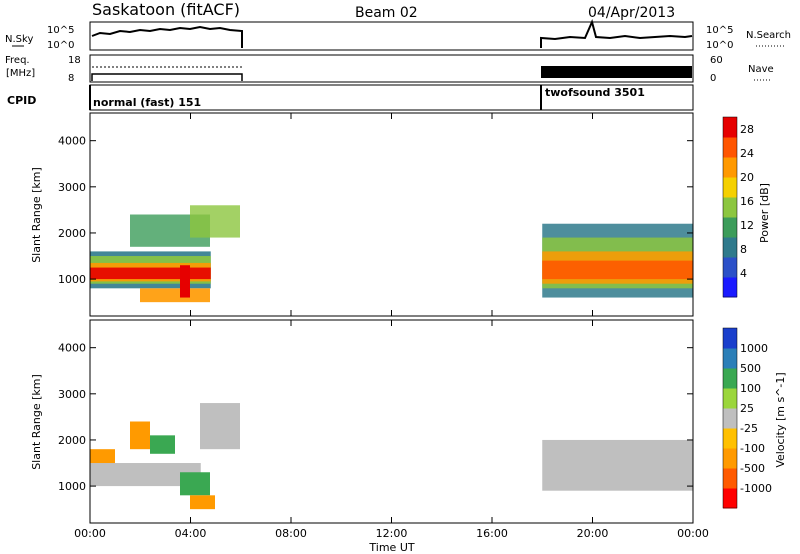  I want to click on nave-tick-top: 60, so click(716, 60).